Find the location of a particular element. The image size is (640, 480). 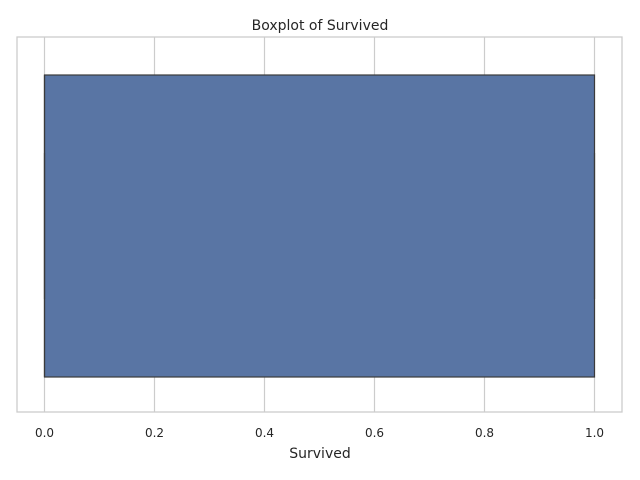

x-tick-label-0: 0.0 is located at coordinates (44, 433).